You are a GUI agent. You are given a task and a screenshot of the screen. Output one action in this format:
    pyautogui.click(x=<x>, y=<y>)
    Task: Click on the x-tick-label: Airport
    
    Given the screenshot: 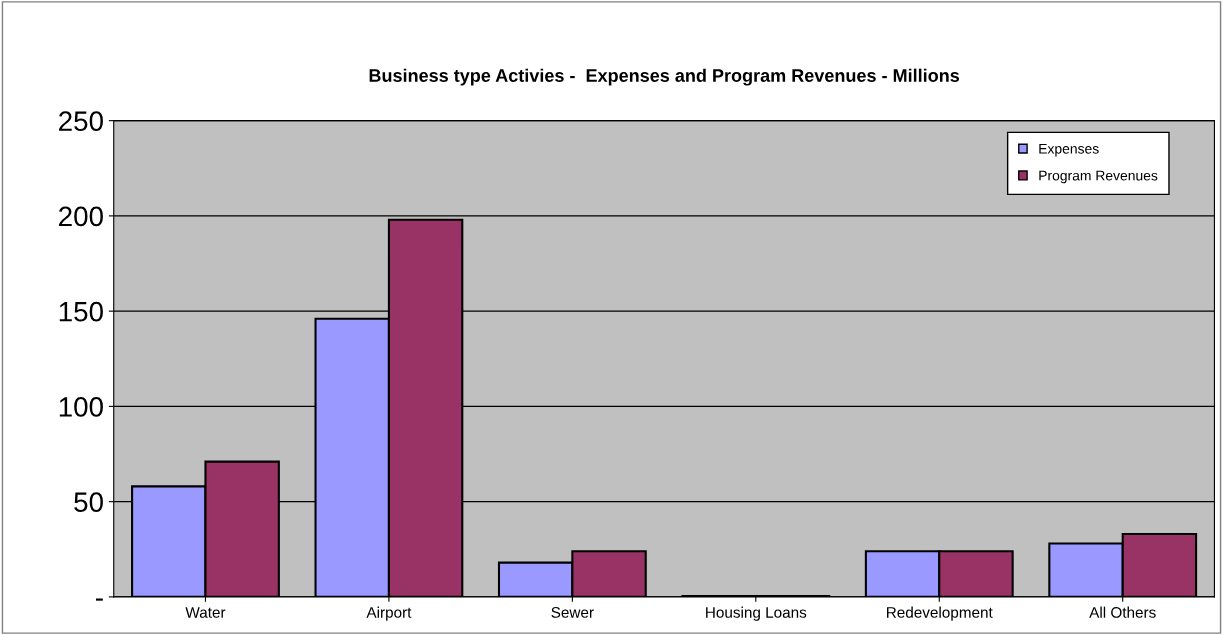 What is the action you would take?
    pyautogui.click(x=389, y=613)
    